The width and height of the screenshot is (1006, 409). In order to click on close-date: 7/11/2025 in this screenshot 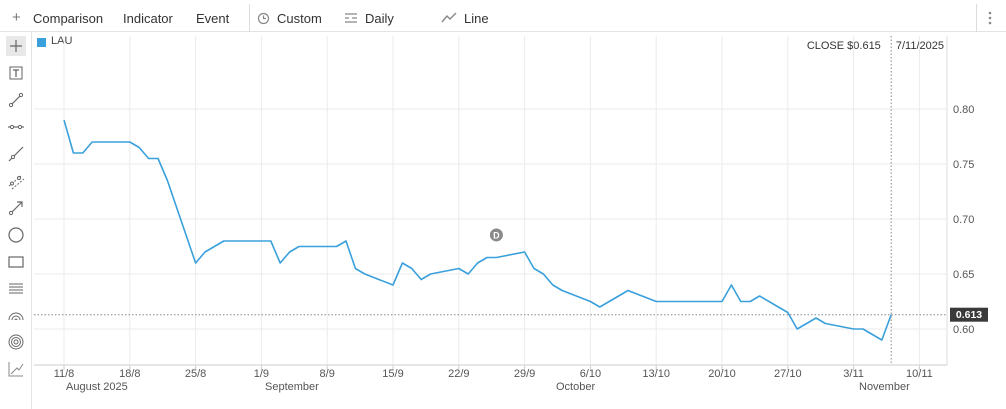, I will do `click(919, 46)`.